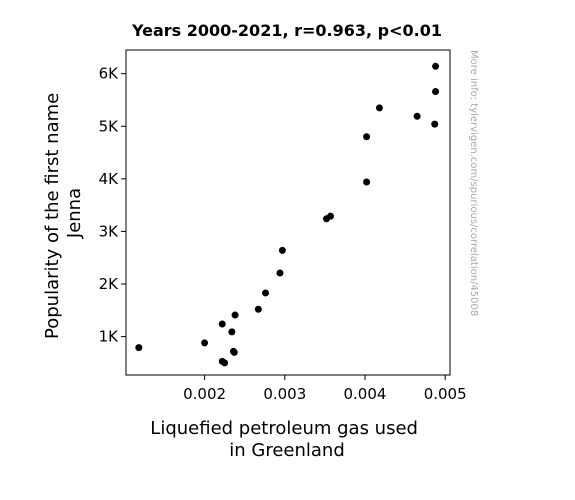 The width and height of the screenshot is (575, 500). What do you see at coordinates (109, 231) in the screenshot?
I see `y-tick-label: 3K` at bounding box center [109, 231].